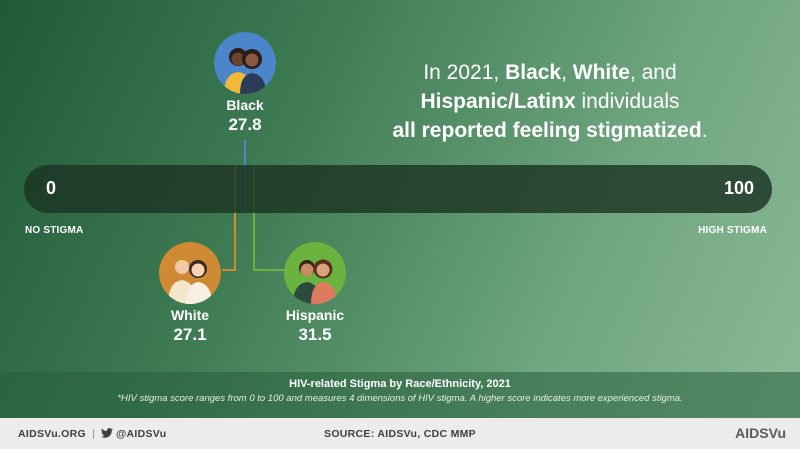  Describe the element at coordinates (738, 188) in the screenshot. I see `scale-max-label: 100` at that location.